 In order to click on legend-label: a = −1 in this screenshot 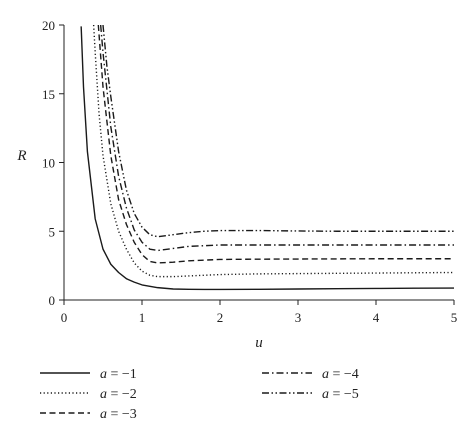, I will do `click(118, 374)`.